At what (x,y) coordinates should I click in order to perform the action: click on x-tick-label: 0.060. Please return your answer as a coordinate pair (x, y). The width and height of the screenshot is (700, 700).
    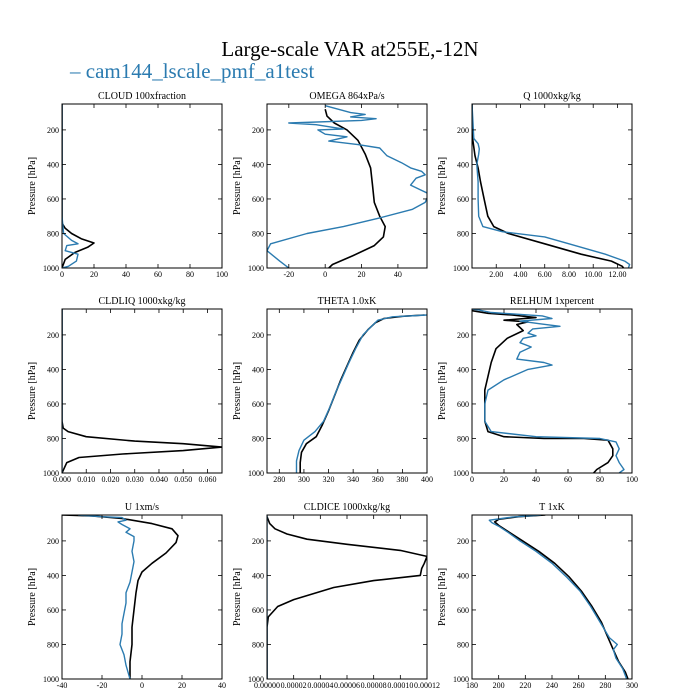
    Looking at the image, I should click on (207, 479).